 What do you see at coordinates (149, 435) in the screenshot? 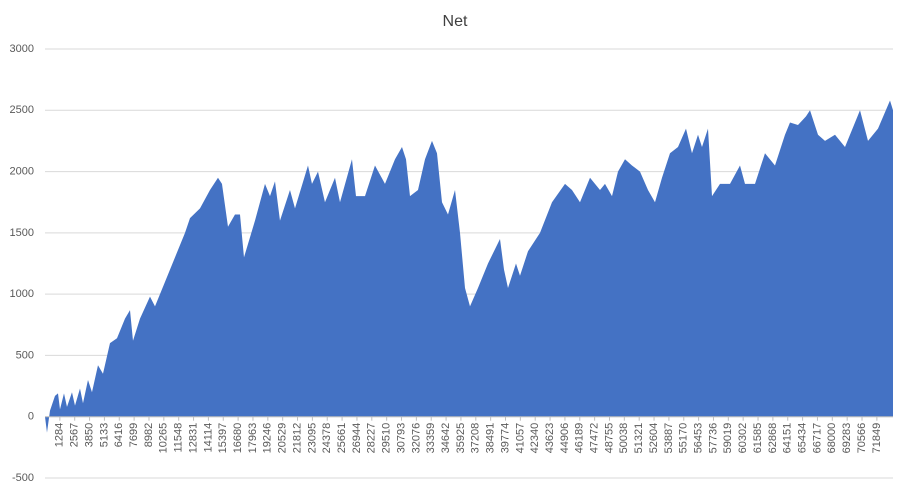
I see `x-tick-label: 8982` at bounding box center [149, 435].